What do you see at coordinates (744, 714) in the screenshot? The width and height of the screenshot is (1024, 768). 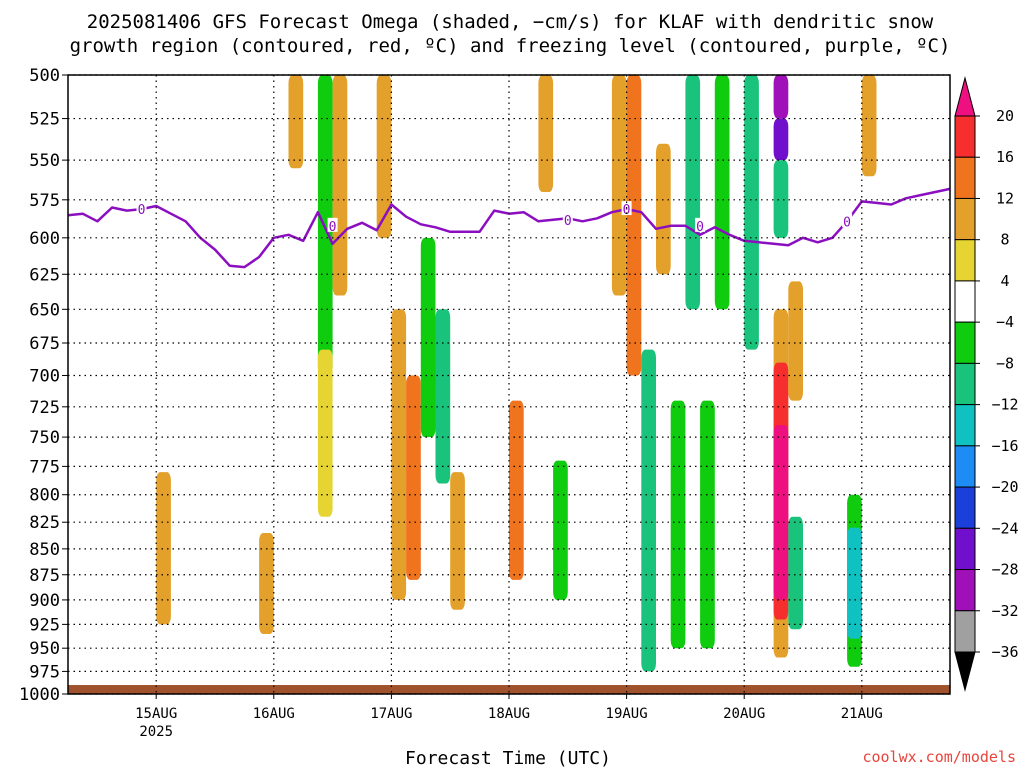 I see `x-tick-label: 20AUG` at bounding box center [744, 714].